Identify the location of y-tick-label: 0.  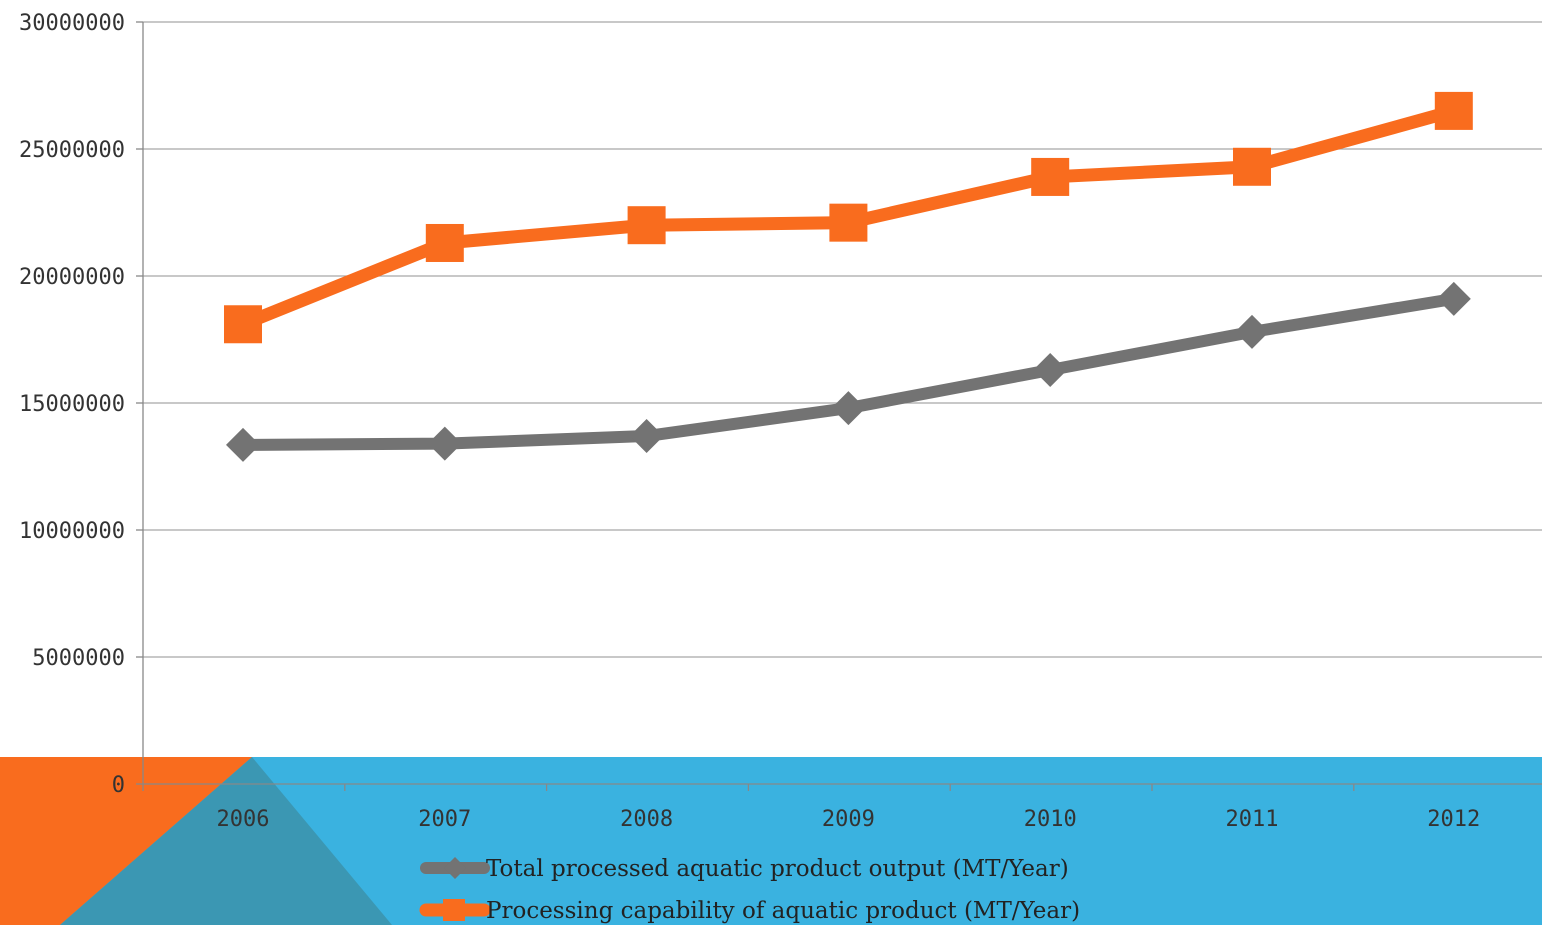
(118, 785).